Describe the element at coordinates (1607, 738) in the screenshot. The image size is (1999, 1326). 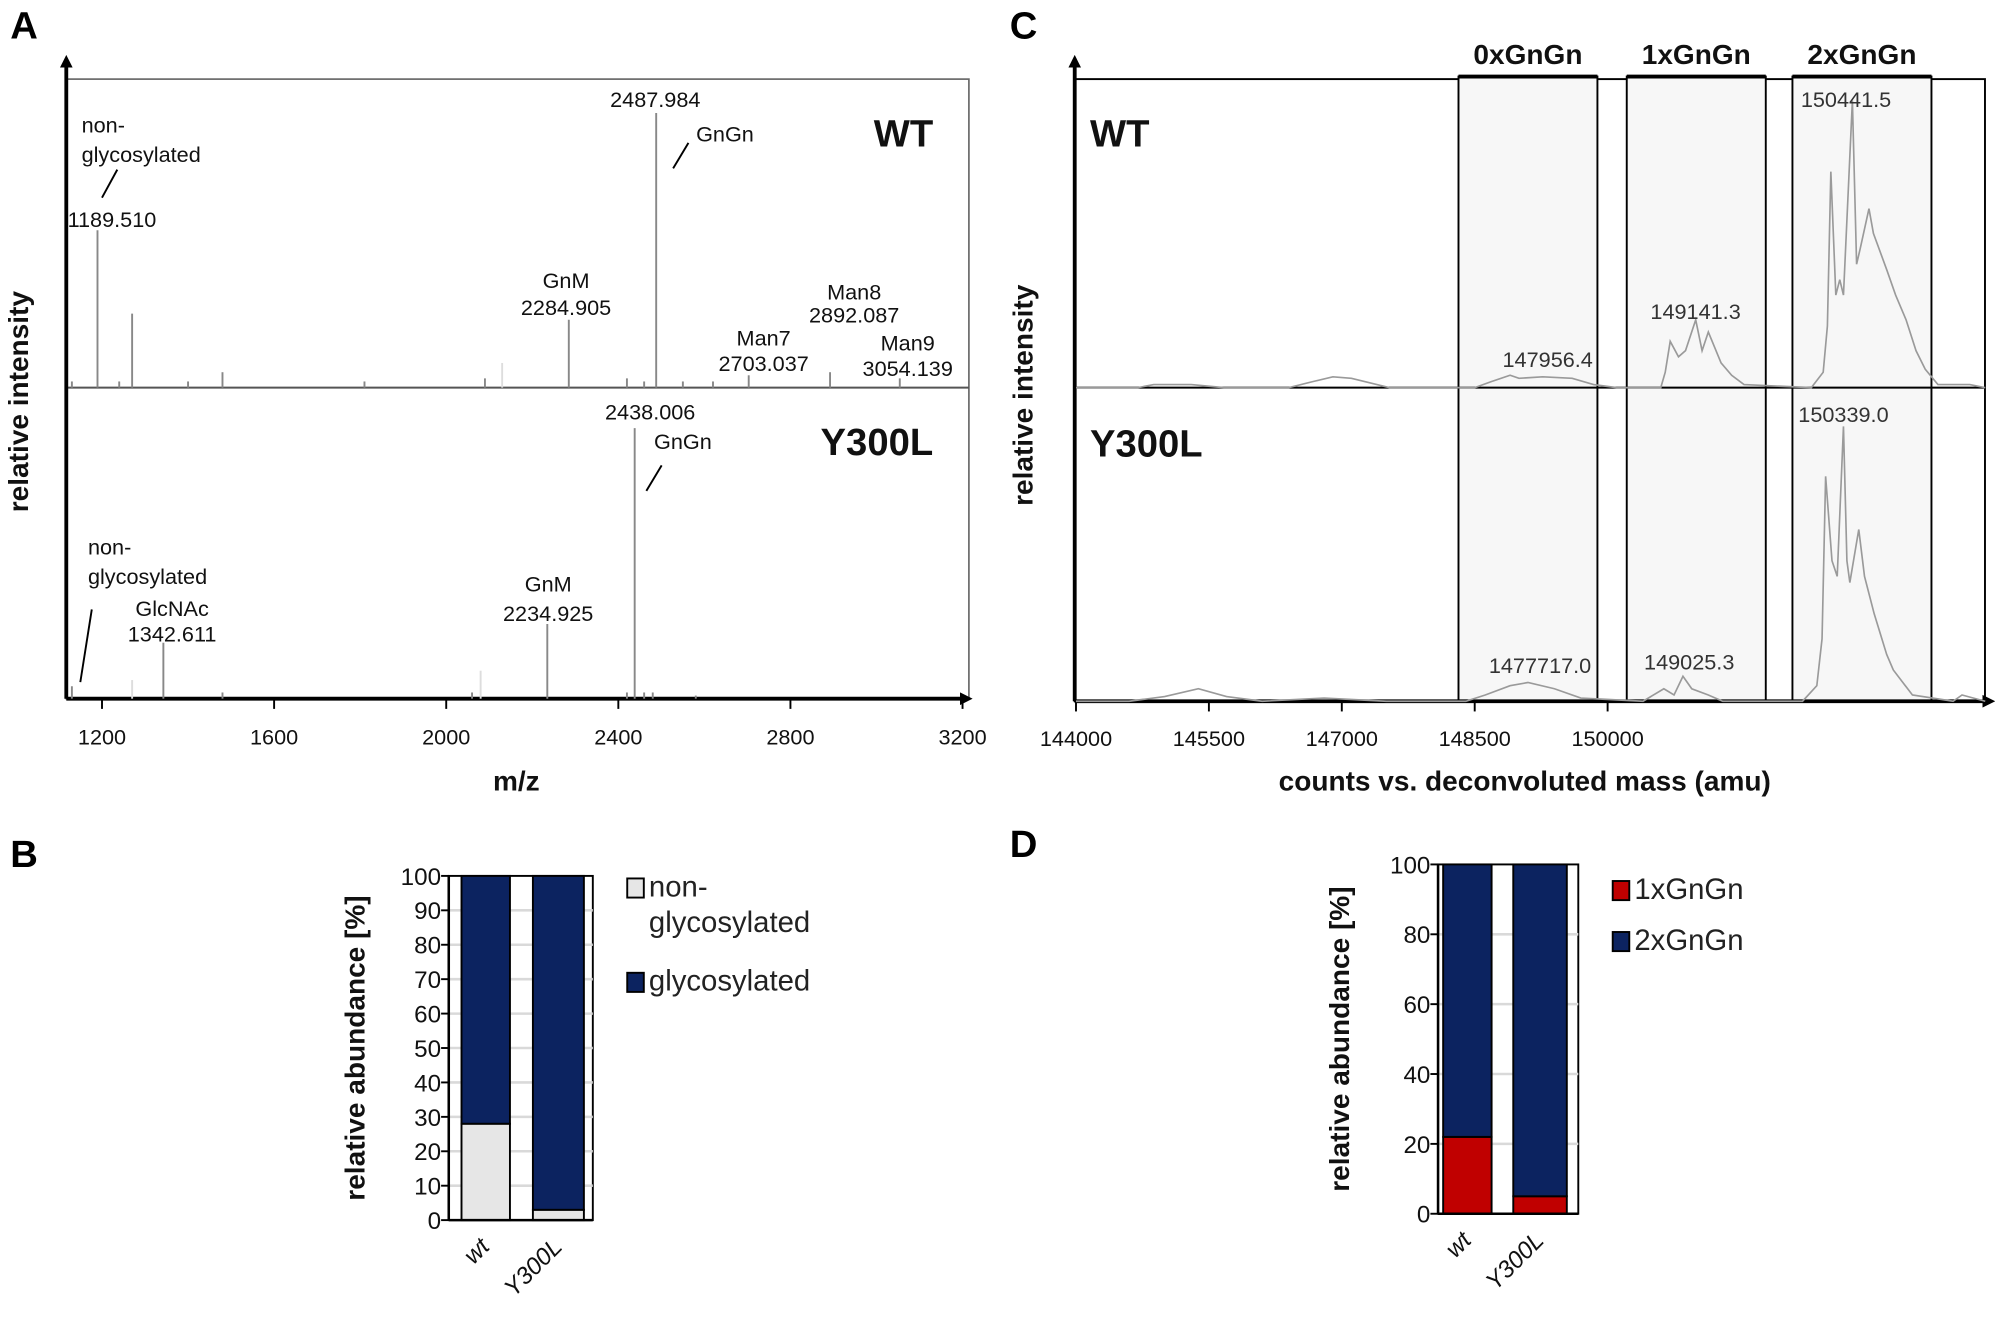
I see `x-tick-label: 150000` at that location.